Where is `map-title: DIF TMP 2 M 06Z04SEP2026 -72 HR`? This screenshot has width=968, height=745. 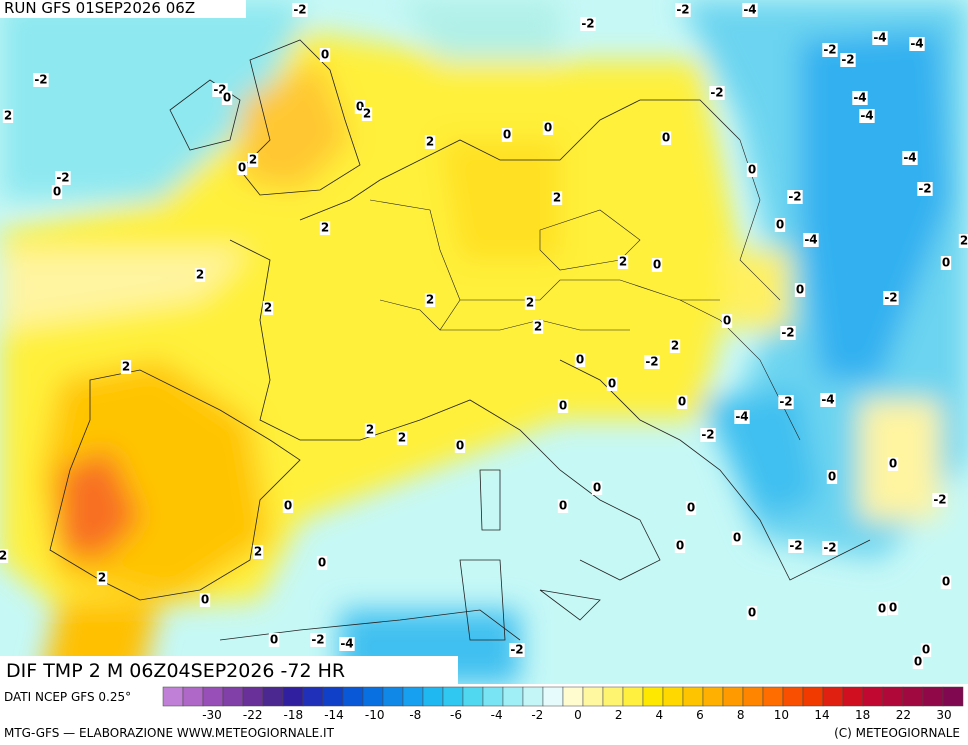 map-title: DIF TMP 2 M 06Z04SEP2026 -72 HR is located at coordinates (175, 671).